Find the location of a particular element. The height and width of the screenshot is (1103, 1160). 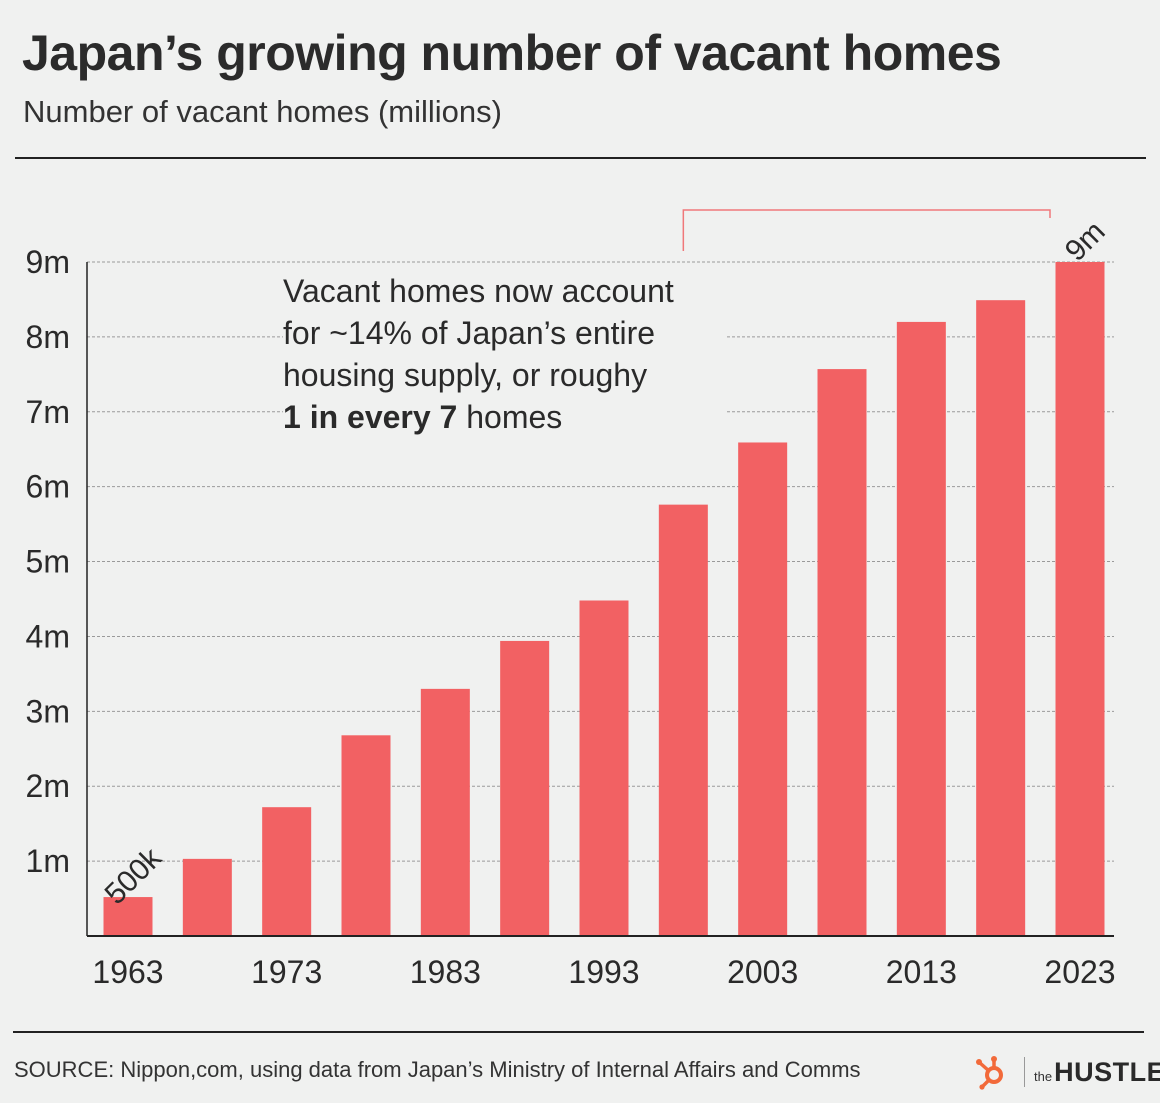

y-tick-label: 8m is located at coordinates (48, 337).